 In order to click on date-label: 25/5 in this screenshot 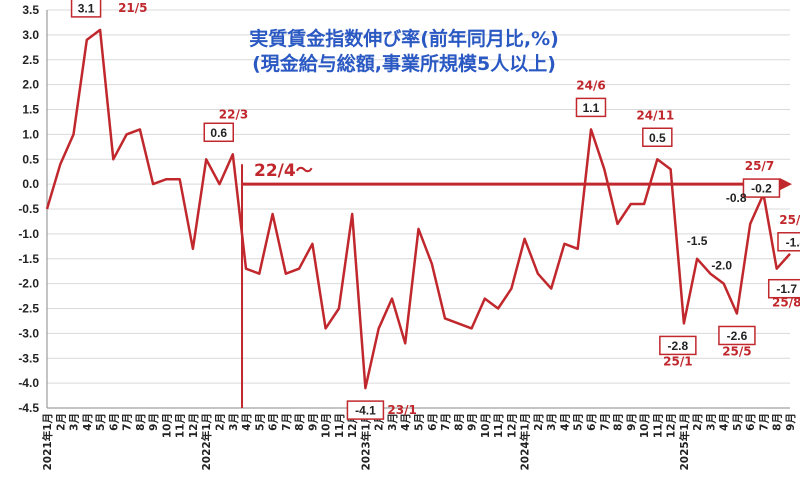, I will do `click(736, 351)`.